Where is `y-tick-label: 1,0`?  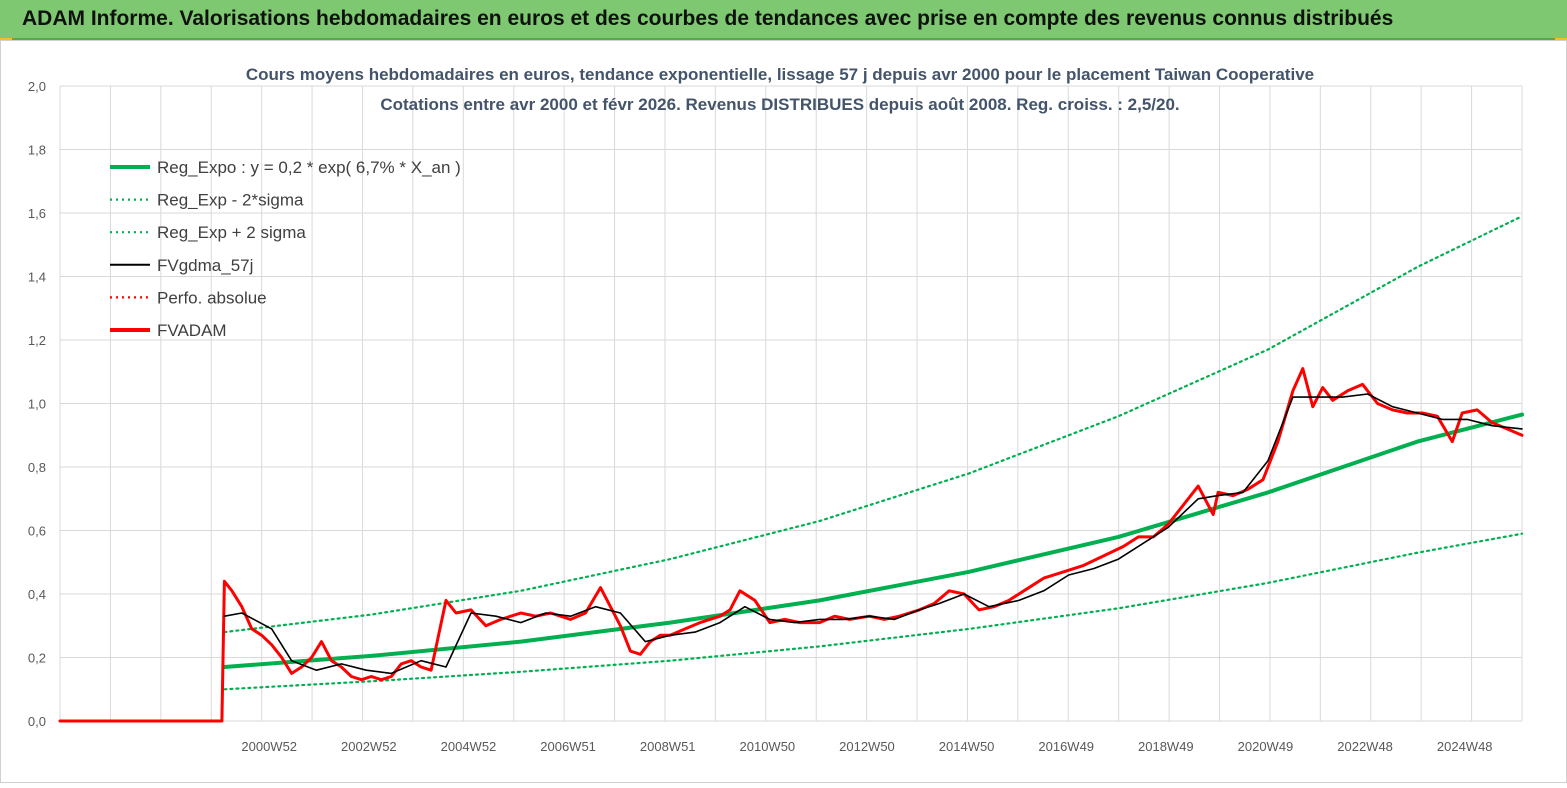
y-tick-label: 1,0 is located at coordinates (37, 404).